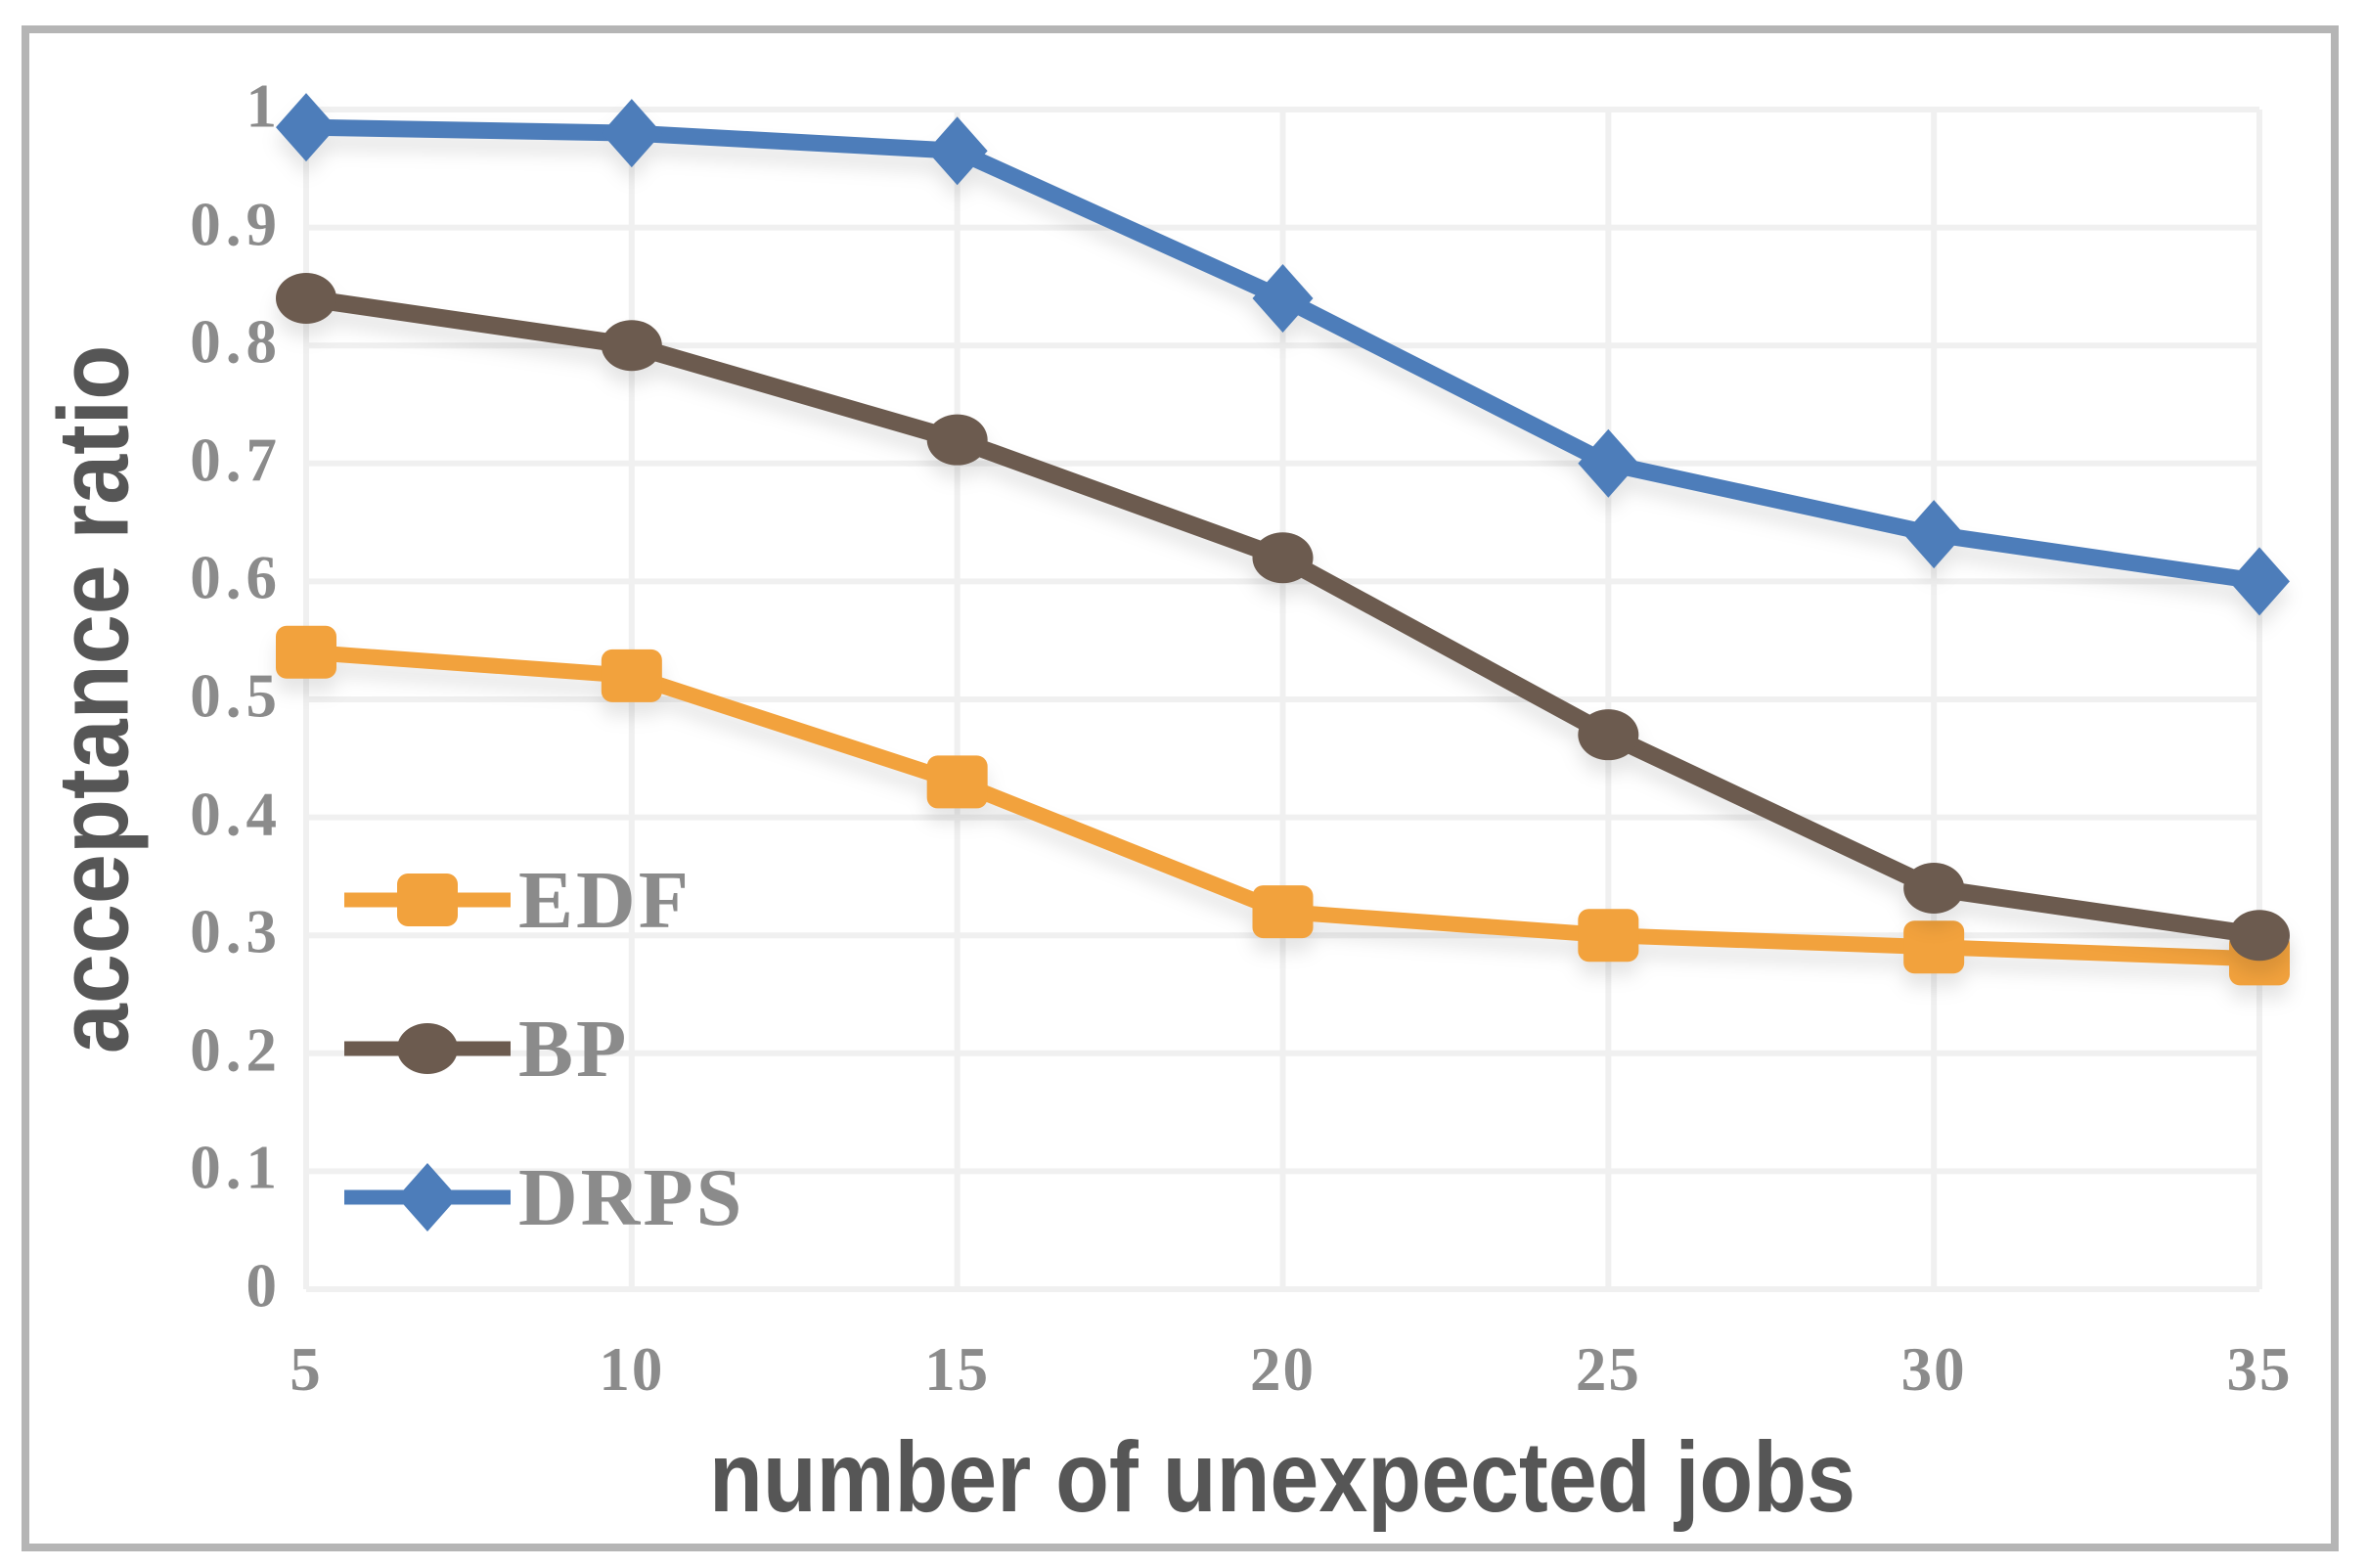 Image resolution: width=2368 pixels, height=1568 pixels. I want to click on x-axis-tick-labels: 5 10 15 20 25 30 35, so click(1290, 1378).